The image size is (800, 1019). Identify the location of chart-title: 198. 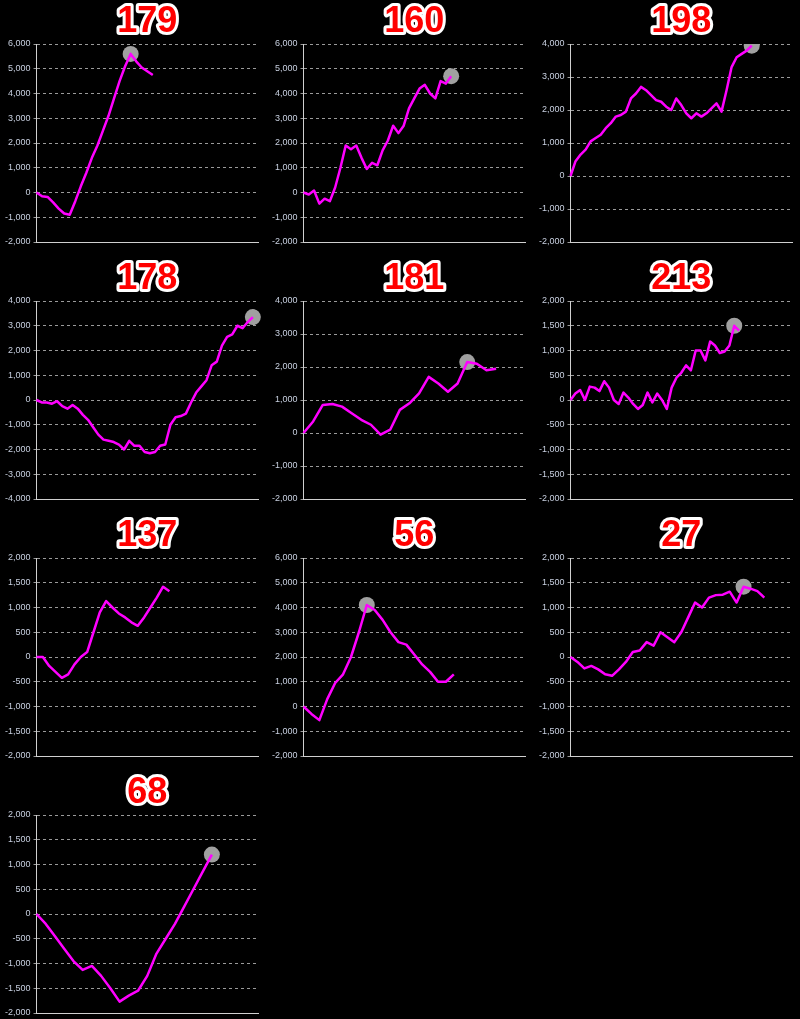
(681, 20).